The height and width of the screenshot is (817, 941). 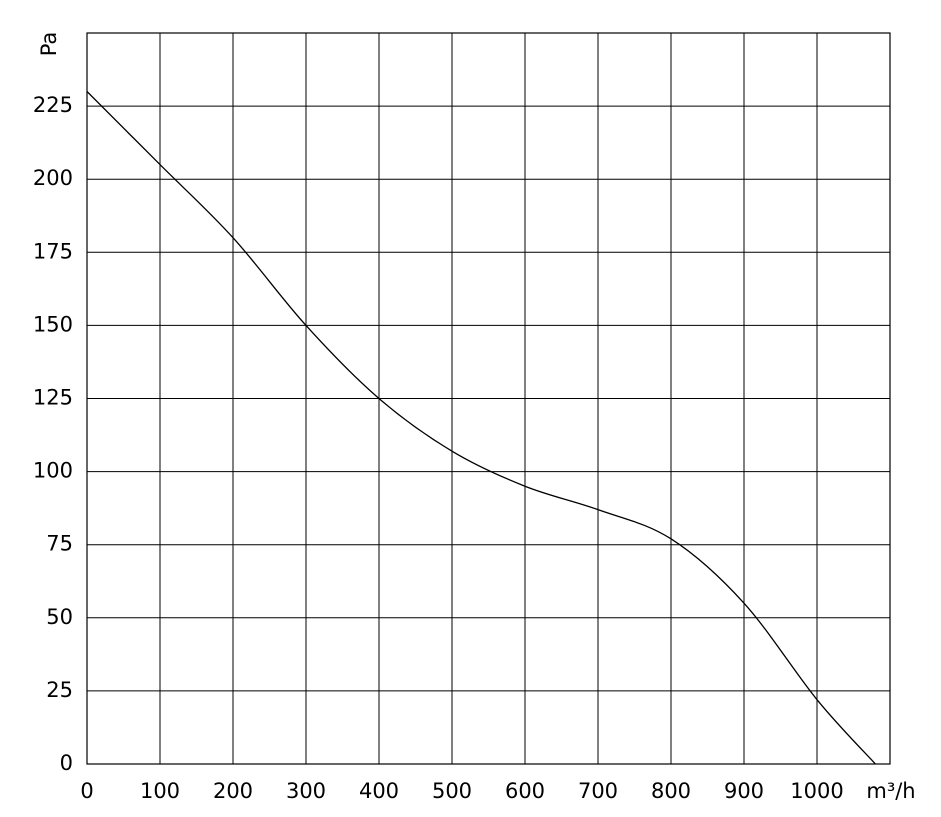 I want to click on y-tick-label: 175, so click(x=53, y=251).